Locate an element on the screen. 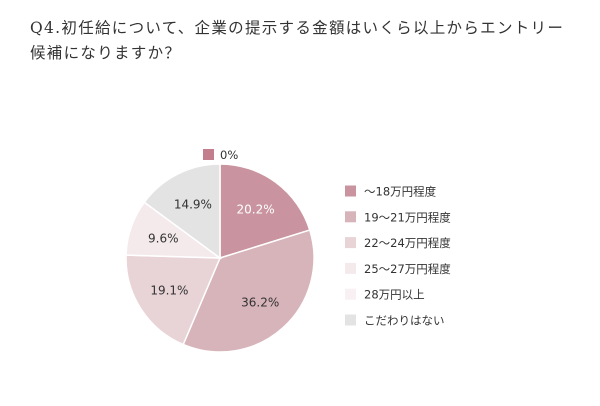 The image size is (600, 406). slice-value-label: 20.2% is located at coordinates (256, 210).